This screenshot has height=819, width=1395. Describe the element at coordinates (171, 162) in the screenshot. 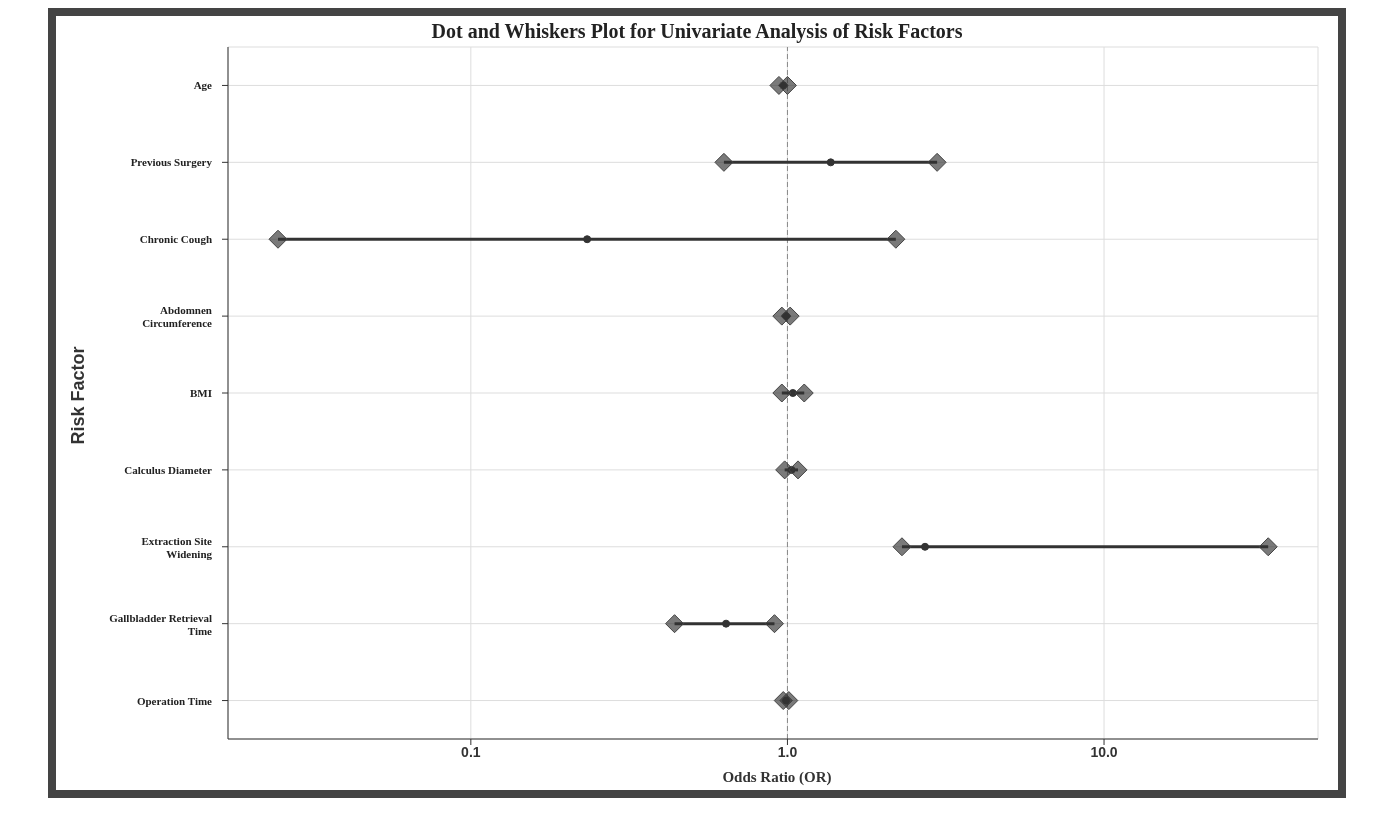

I see `y-tick-label: Previous Surgery` at that location.